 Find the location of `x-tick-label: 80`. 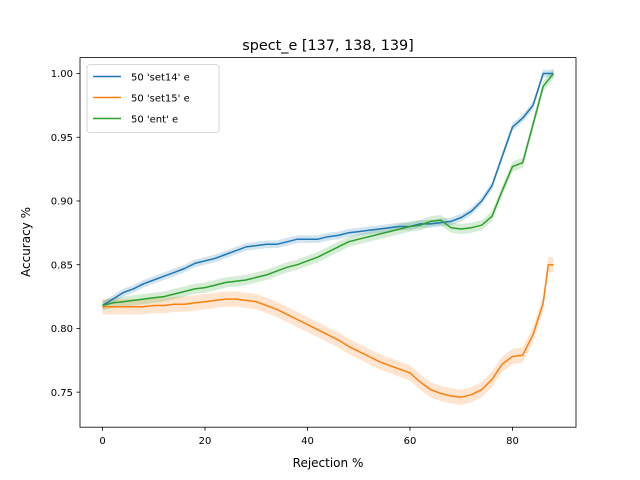

x-tick-label: 80 is located at coordinates (512, 441).